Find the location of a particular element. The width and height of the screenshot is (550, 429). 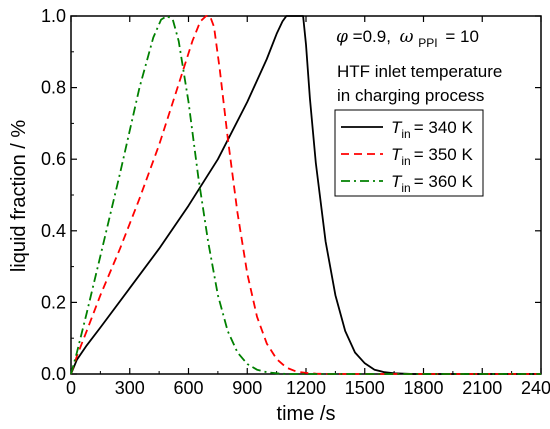

legend-label-2: Tin = 350 K is located at coordinates (432, 156).